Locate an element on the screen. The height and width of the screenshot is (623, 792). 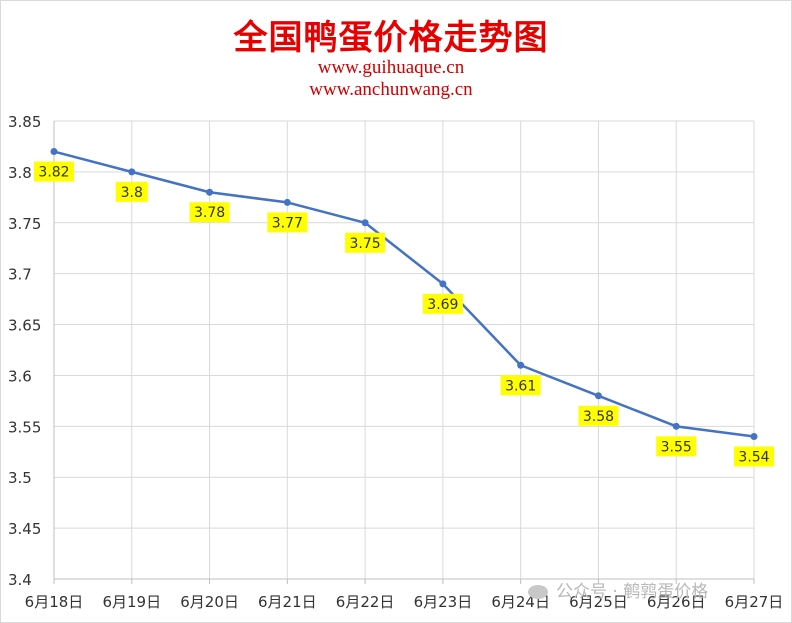
chart-subtitle-2: www.anchunwang.cn is located at coordinates (391, 89).